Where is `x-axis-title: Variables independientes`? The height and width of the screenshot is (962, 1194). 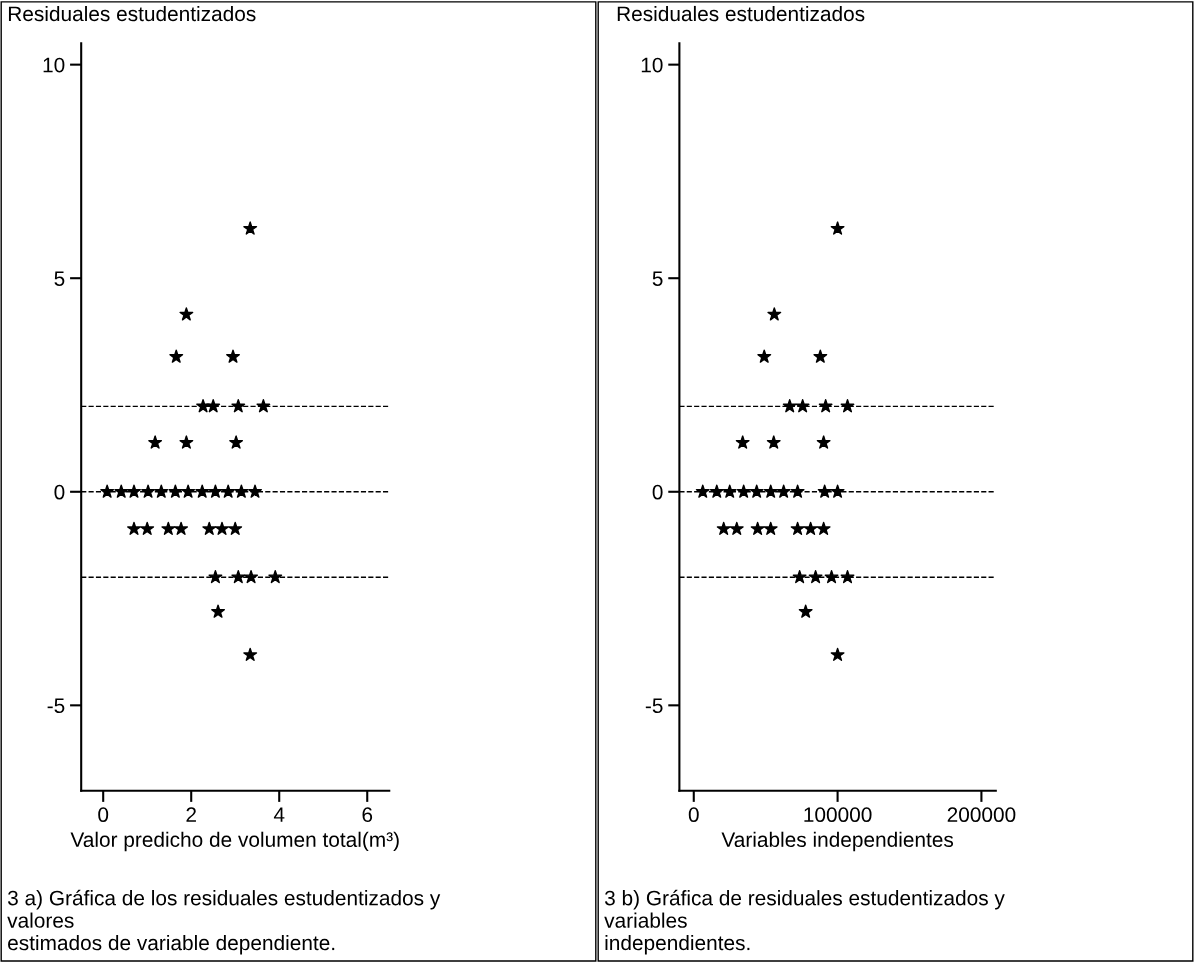 x-axis-title: Variables independientes is located at coordinates (837, 841).